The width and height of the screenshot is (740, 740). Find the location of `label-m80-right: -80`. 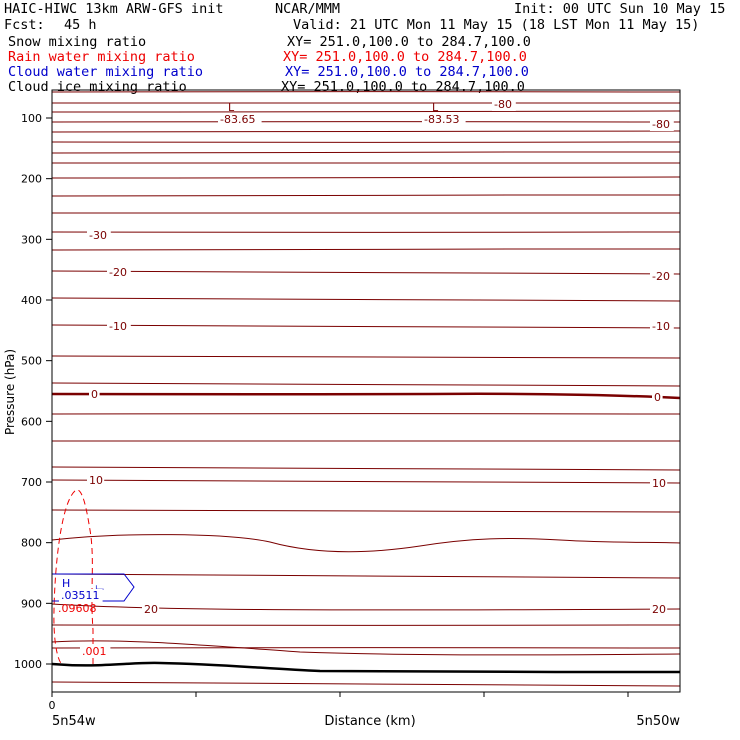

label-m80-right: -80 is located at coordinates (661, 124).